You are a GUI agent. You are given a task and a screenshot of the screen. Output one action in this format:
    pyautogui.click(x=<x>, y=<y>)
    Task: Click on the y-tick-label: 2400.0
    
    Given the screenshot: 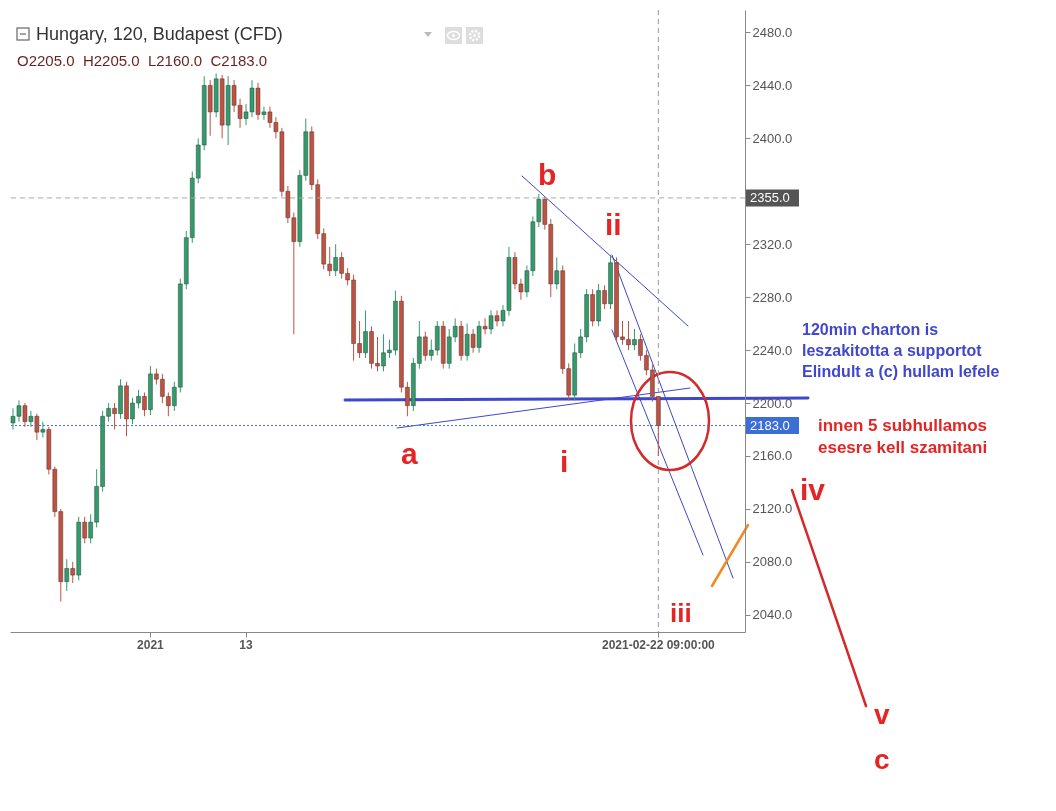 What is the action you would take?
    pyautogui.click(x=772, y=138)
    